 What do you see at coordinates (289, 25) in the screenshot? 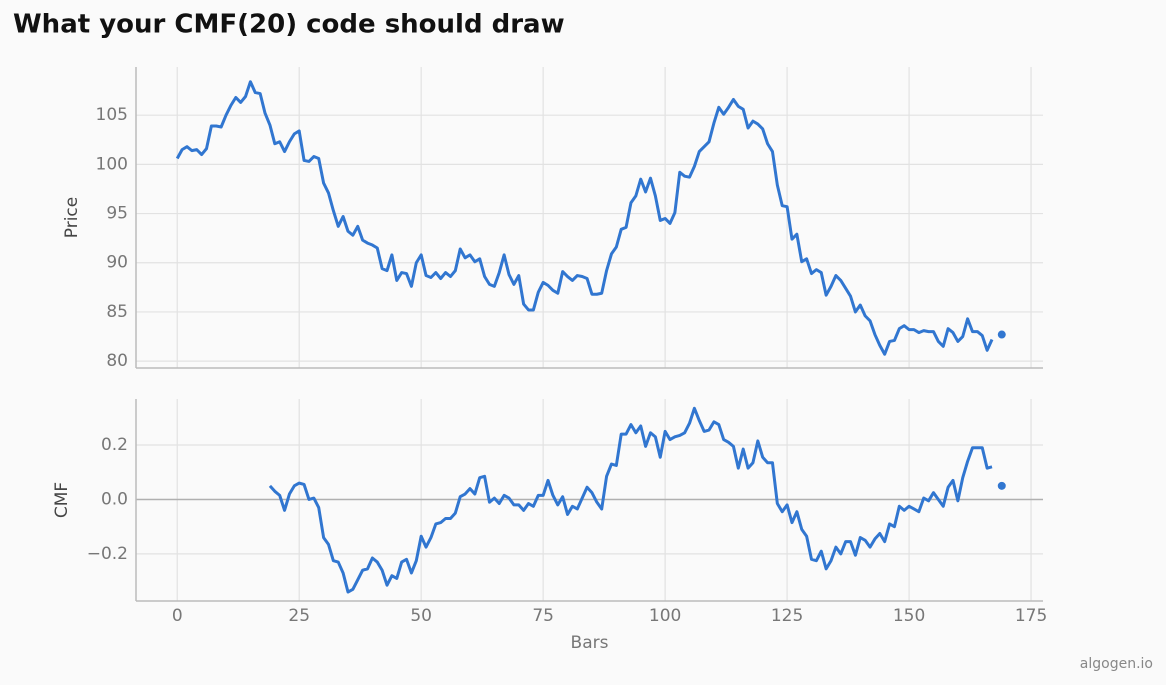
I see `chart-title: What your CMF(20) code should draw` at bounding box center [289, 25].